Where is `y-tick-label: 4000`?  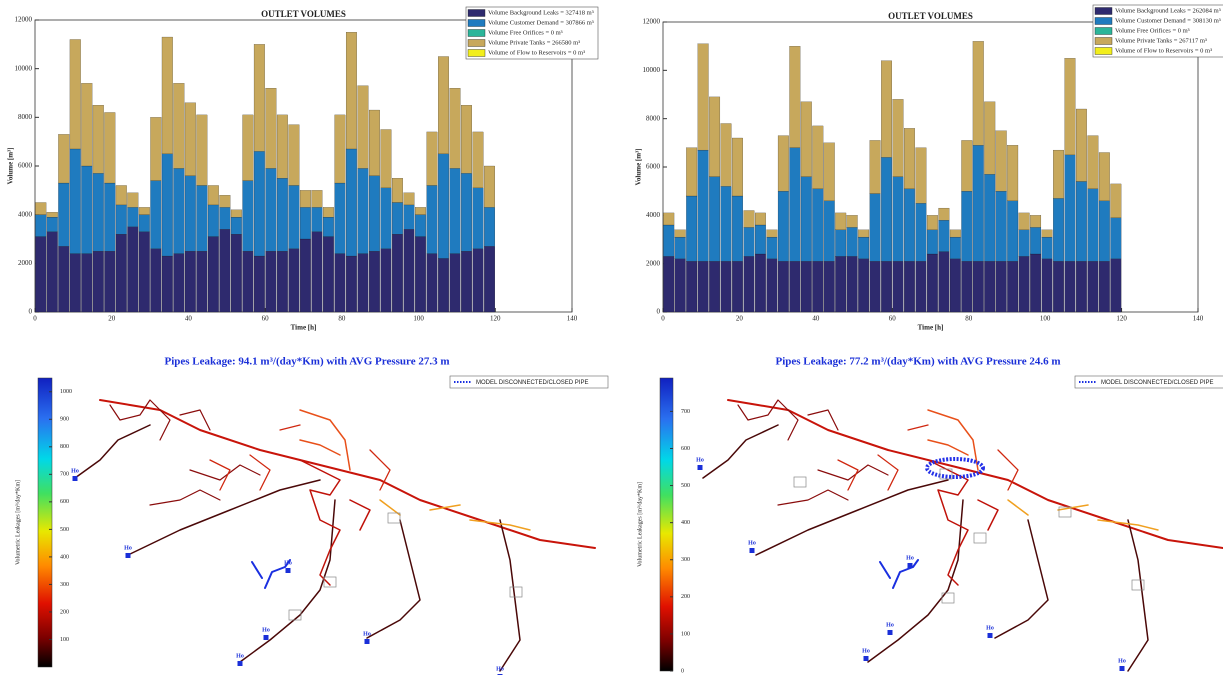 y-tick-label: 4000 is located at coordinates (25, 214).